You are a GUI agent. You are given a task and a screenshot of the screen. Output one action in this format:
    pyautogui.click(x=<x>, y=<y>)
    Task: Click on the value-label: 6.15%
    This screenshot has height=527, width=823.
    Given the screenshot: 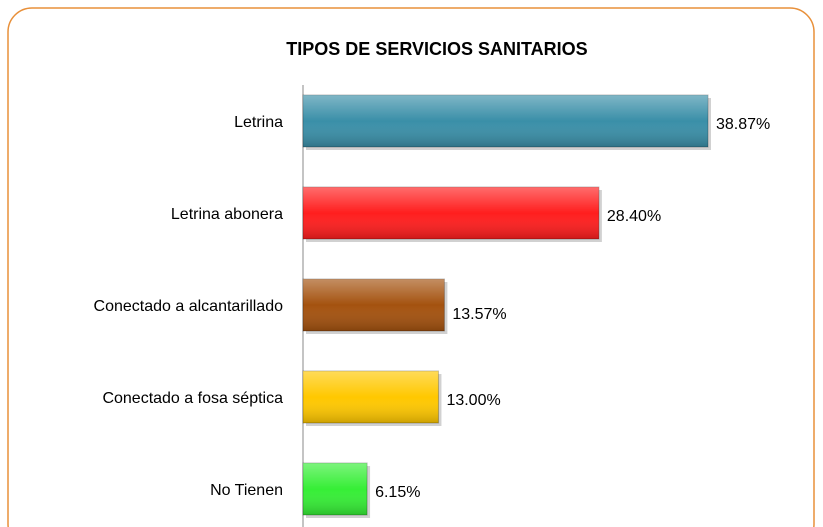 What is the action you would take?
    pyautogui.click(x=397, y=492)
    